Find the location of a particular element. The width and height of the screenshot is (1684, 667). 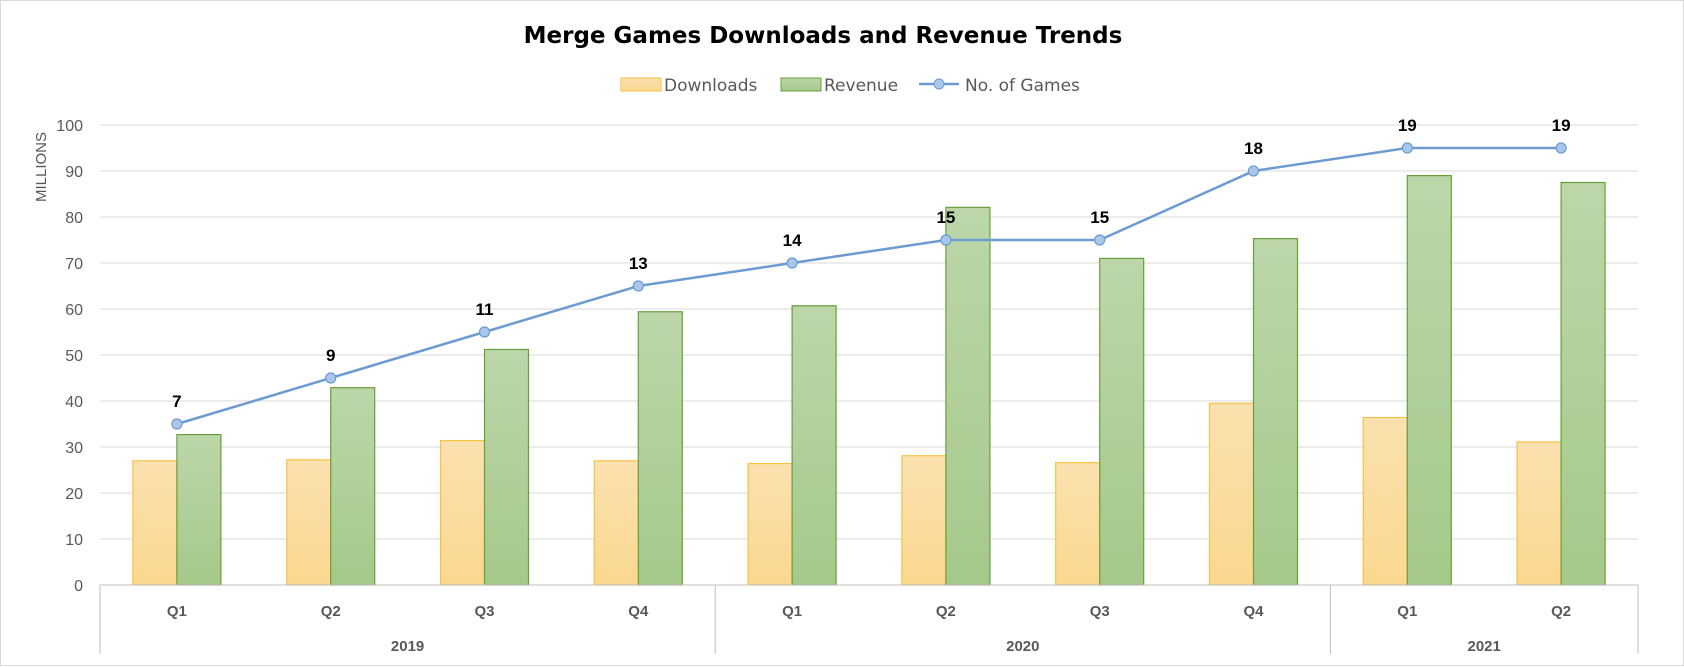

x-group-label: 2019 is located at coordinates (407, 646).